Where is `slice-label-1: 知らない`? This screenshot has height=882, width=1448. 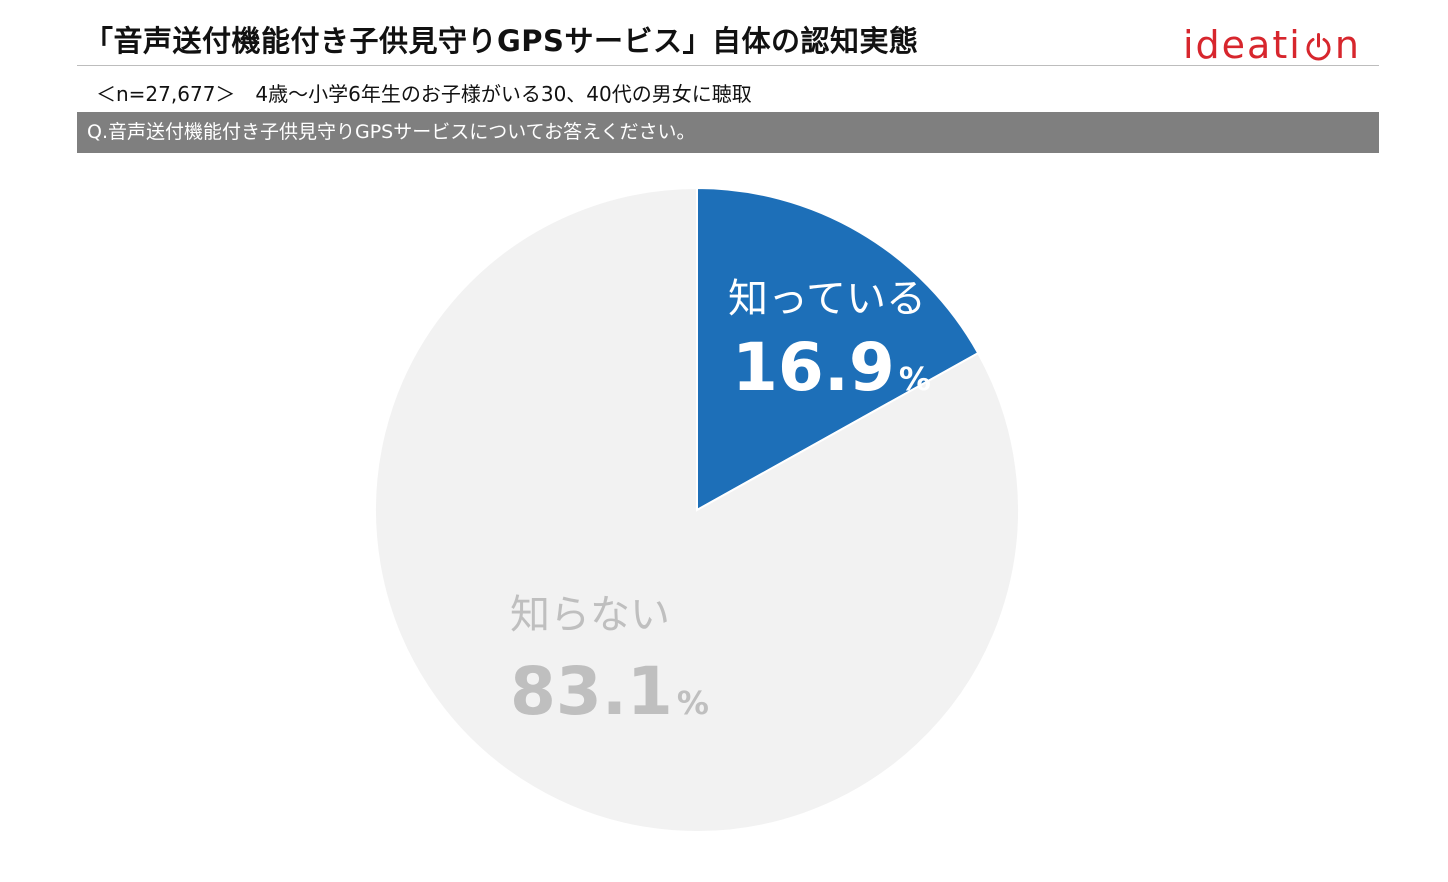 slice-label-1: 知らない is located at coordinates (590, 615).